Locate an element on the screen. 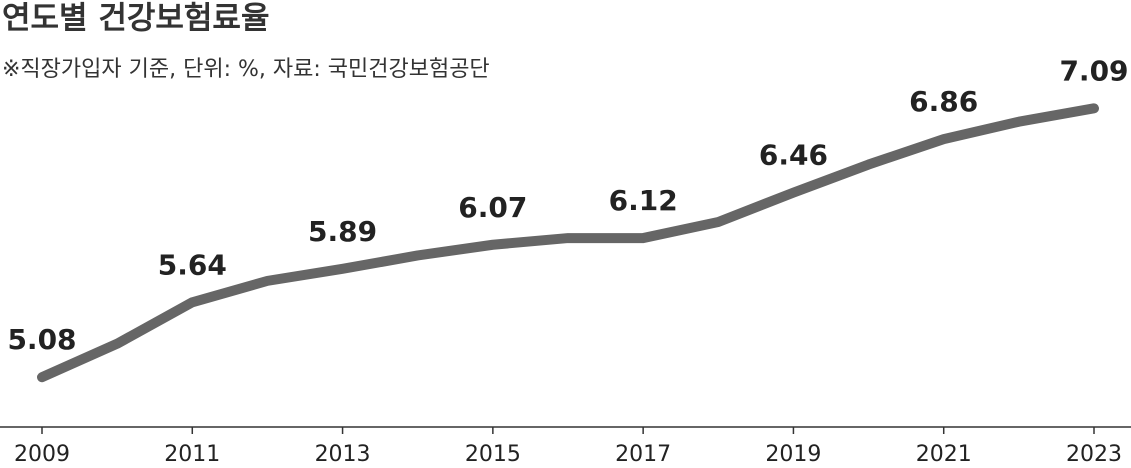 The image size is (1131, 468). value-label: 7.09 is located at coordinates (1093, 70).